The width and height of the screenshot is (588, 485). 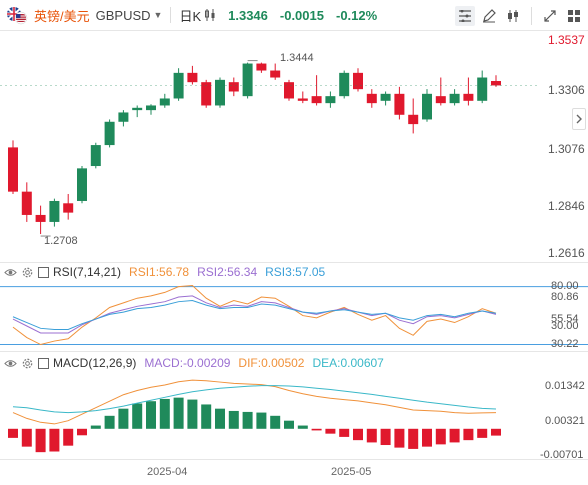 I want to click on draw-button, so click(x=489, y=16).